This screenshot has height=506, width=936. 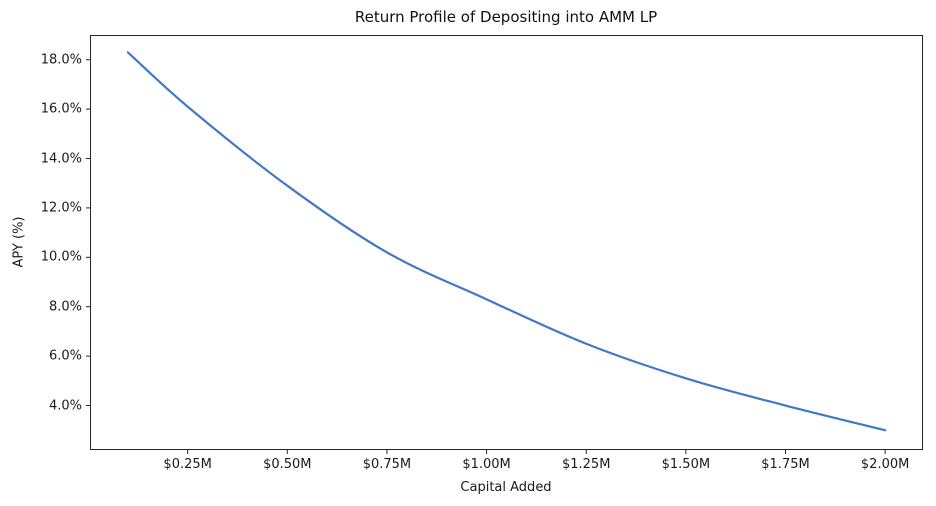 What do you see at coordinates (61, 257) in the screenshot?
I see `y-tick-label: 10.0%` at bounding box center [61, 257].